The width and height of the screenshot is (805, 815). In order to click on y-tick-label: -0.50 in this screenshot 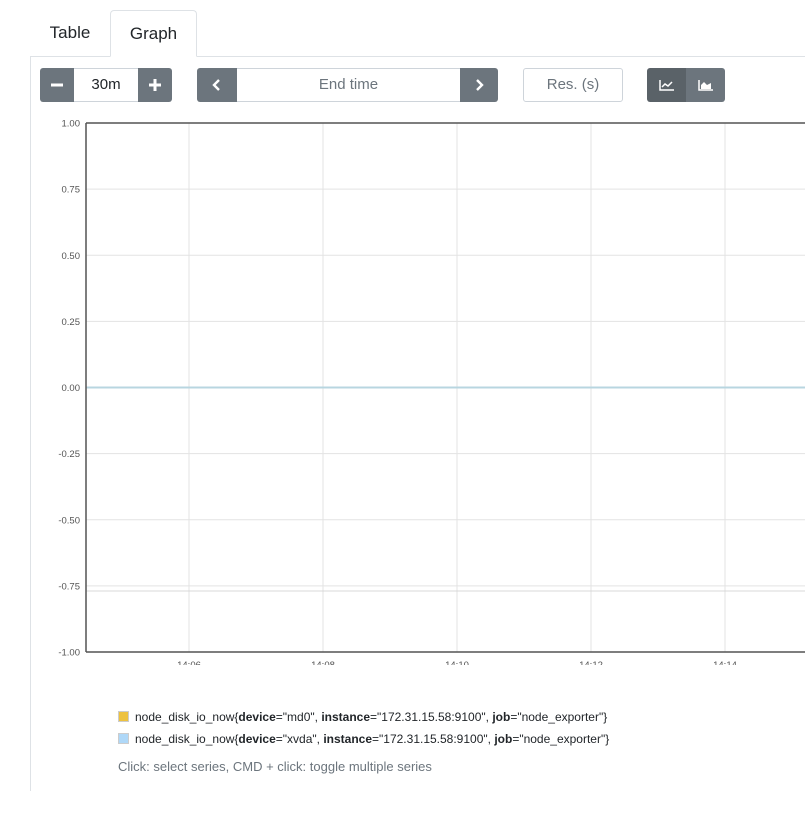, I will do `click(69, 520)`.